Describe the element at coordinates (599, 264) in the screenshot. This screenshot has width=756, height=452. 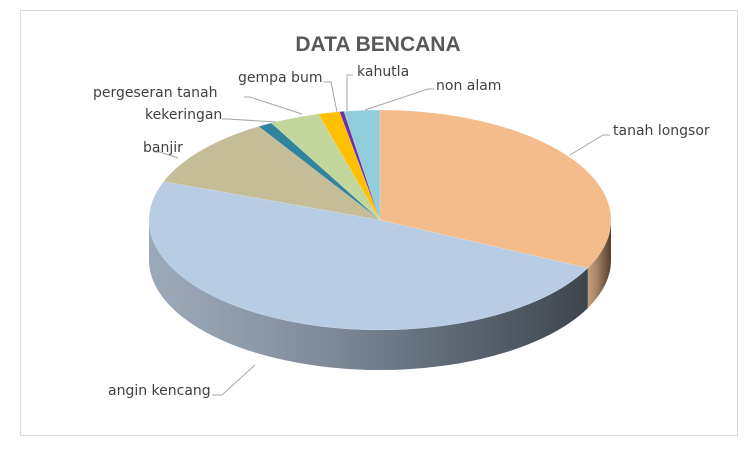
I see `slice-side-shade-tanah-longsor` at that location.